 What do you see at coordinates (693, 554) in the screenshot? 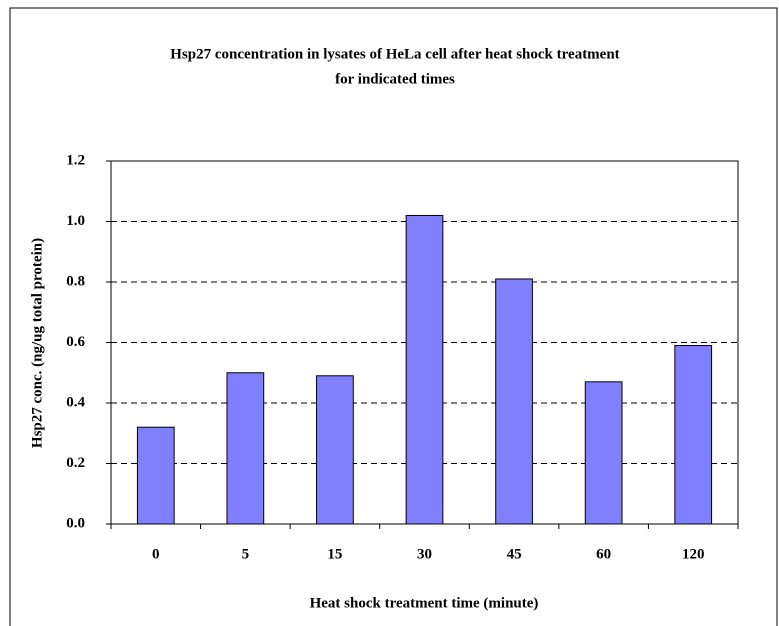
I see `x-tick-label: 120` at bounding box center [693, 554].